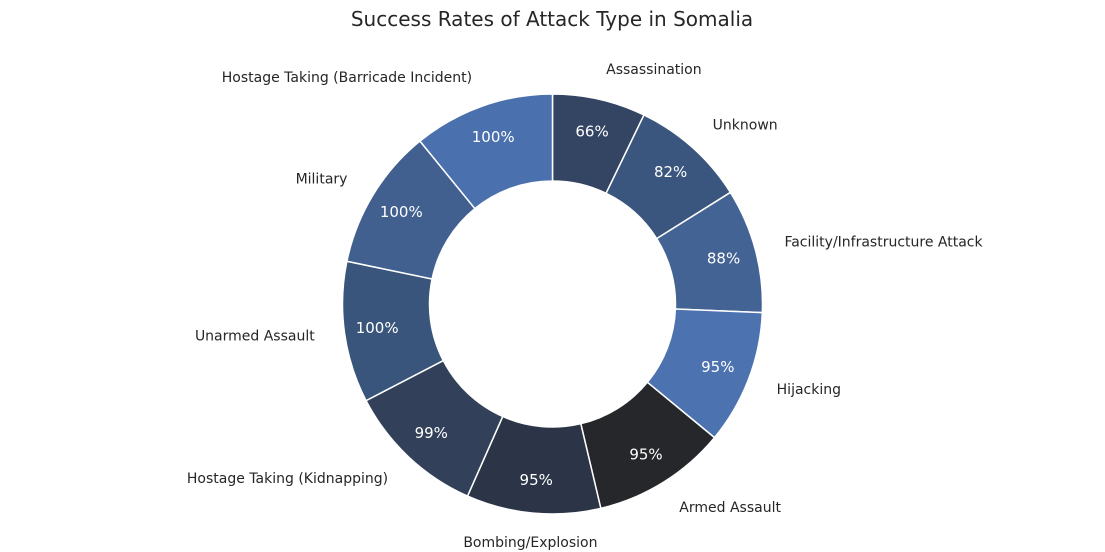 The image size is (1105, 552). I want to click on slice-category-label: Hostage Taking (Kidnapping), so click(287, 479).